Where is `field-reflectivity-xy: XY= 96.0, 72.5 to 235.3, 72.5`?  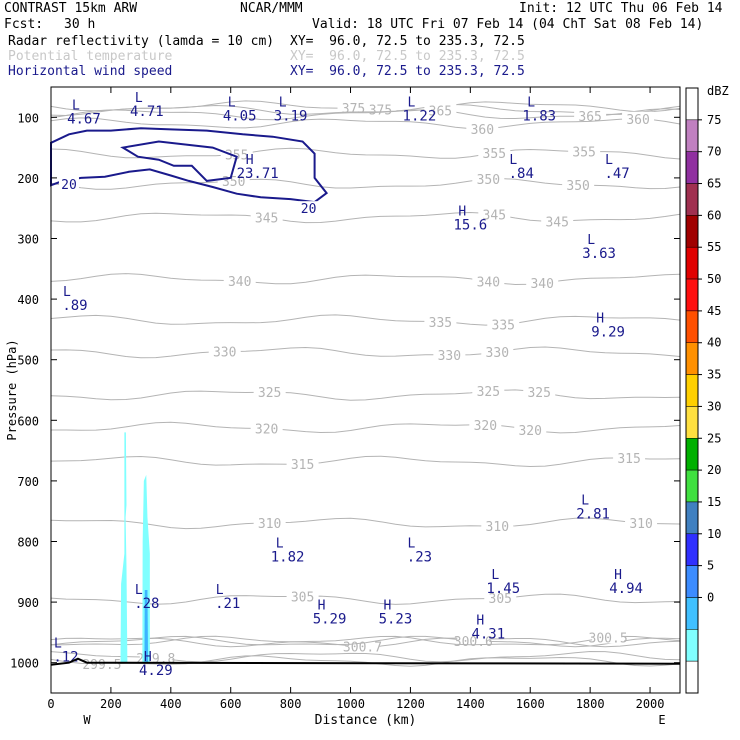
field-reflectivity-xy: XY= 96.0, 72.5 to 235.3, 72.5 is located at coordinates (407, 41).